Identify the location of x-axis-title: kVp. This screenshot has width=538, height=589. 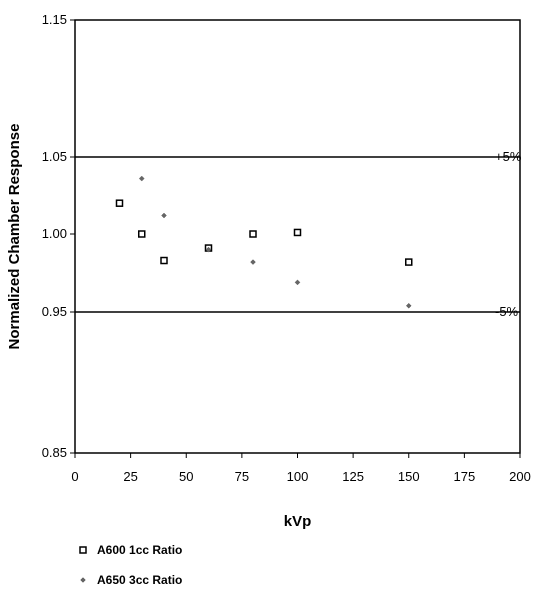
(298, 521).